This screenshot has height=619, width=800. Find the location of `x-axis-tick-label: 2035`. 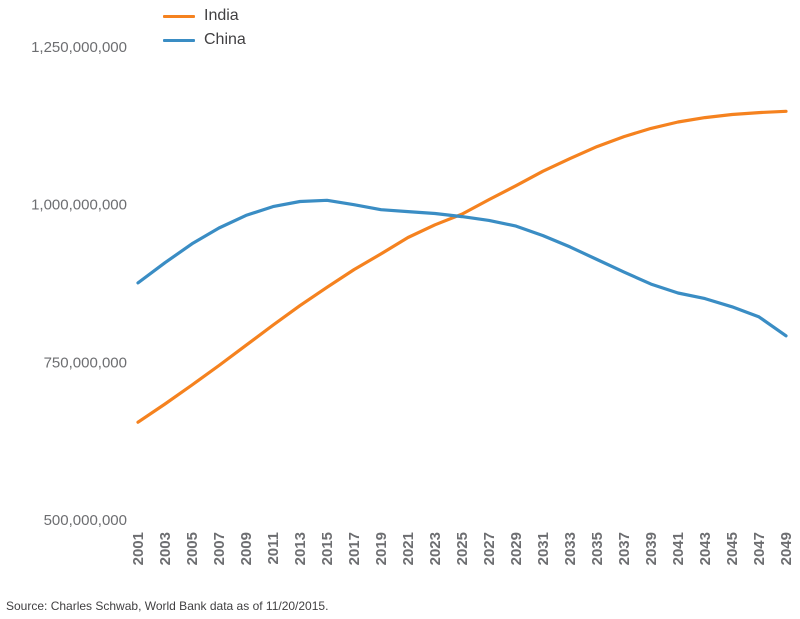

x-axis-tick-label: 2035 is located at coordinates (597, 548).